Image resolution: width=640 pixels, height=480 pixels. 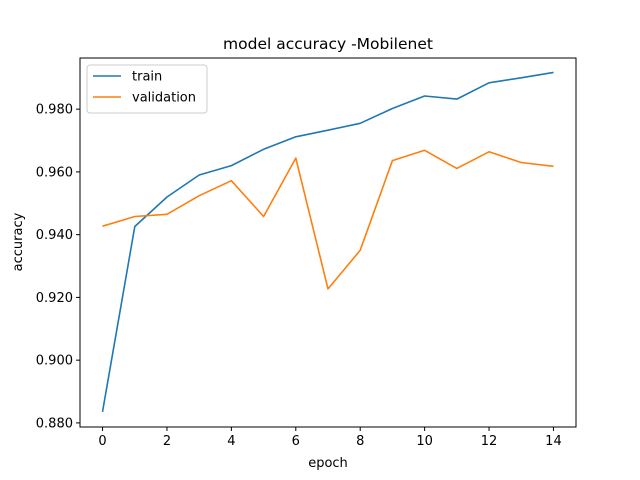 I want to click on x-tick-label: 14, so click(x=553, y=441).